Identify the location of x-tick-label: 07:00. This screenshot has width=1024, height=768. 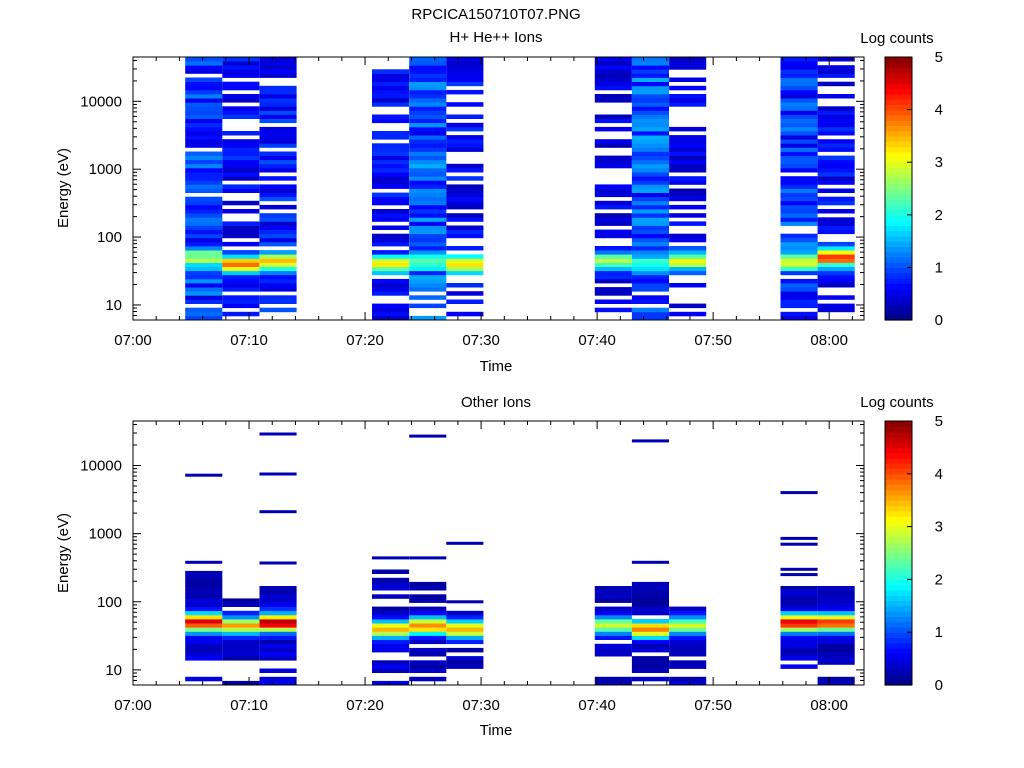
(133, 705).